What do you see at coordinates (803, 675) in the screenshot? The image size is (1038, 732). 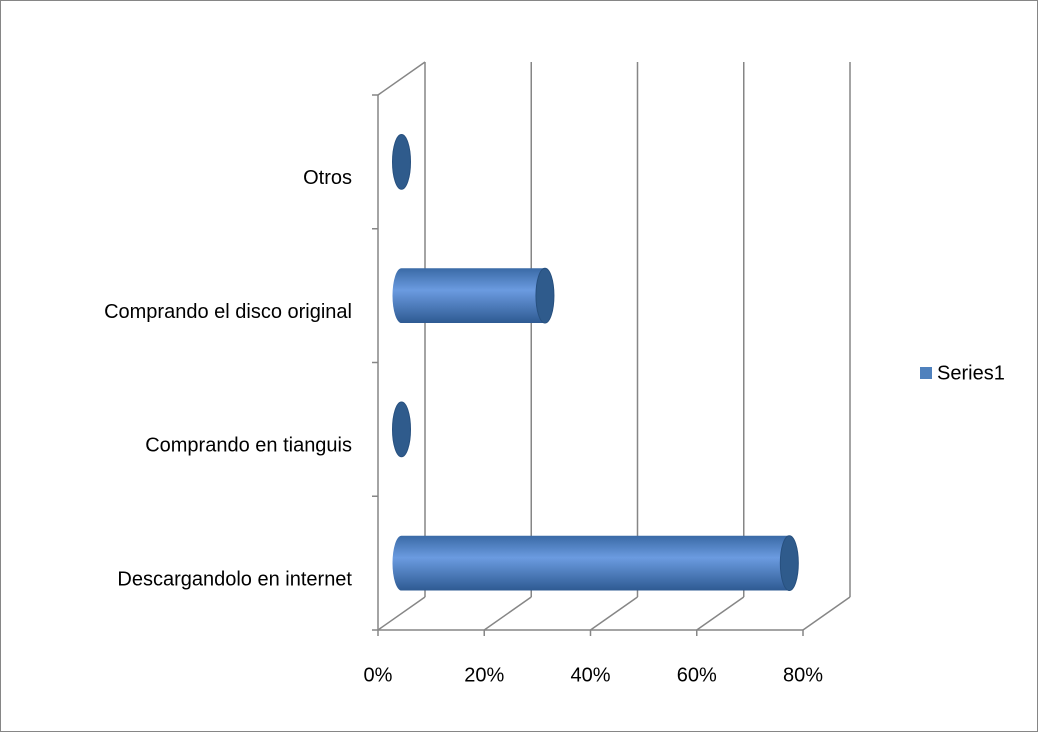 I see `x-tick-label: 80%` at bounding box center [803, 675].